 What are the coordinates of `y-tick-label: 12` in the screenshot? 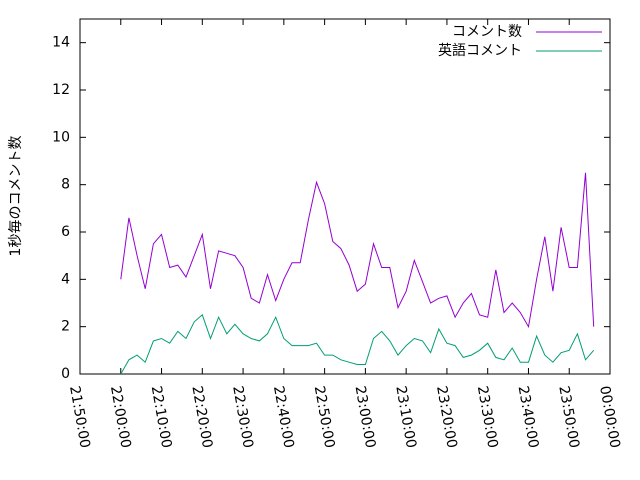 It's located at (61, 90).